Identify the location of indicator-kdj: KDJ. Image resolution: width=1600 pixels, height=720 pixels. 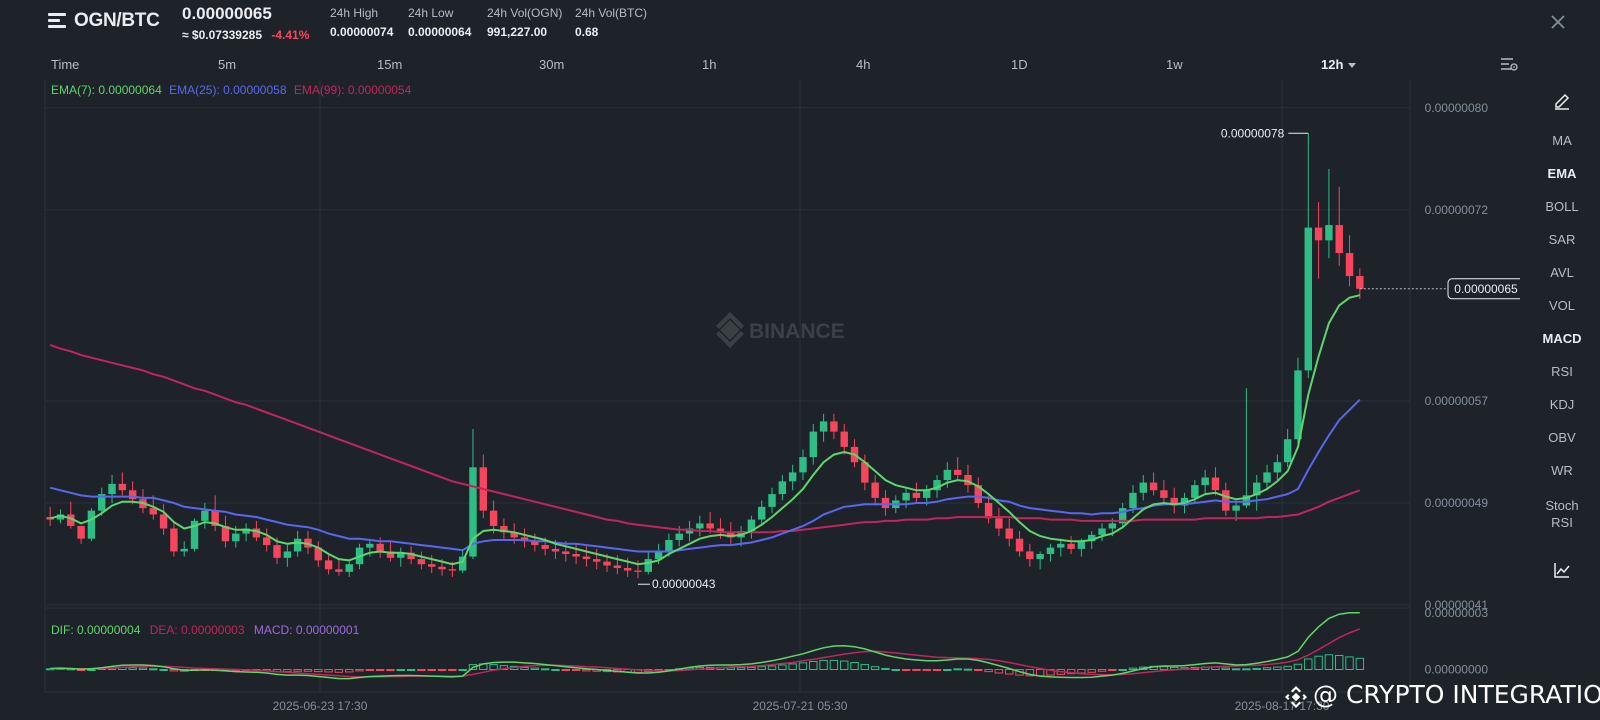
(1562, 404).